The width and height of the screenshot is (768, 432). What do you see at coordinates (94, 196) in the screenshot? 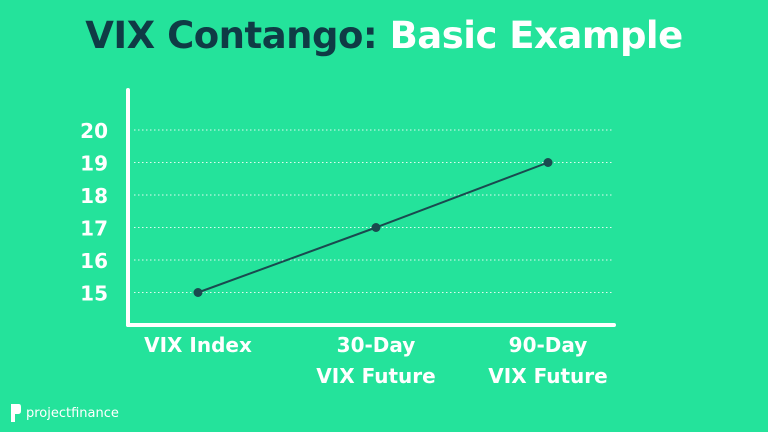
I see `y-tick-label-18: 18` at bounding box center [94, 196].